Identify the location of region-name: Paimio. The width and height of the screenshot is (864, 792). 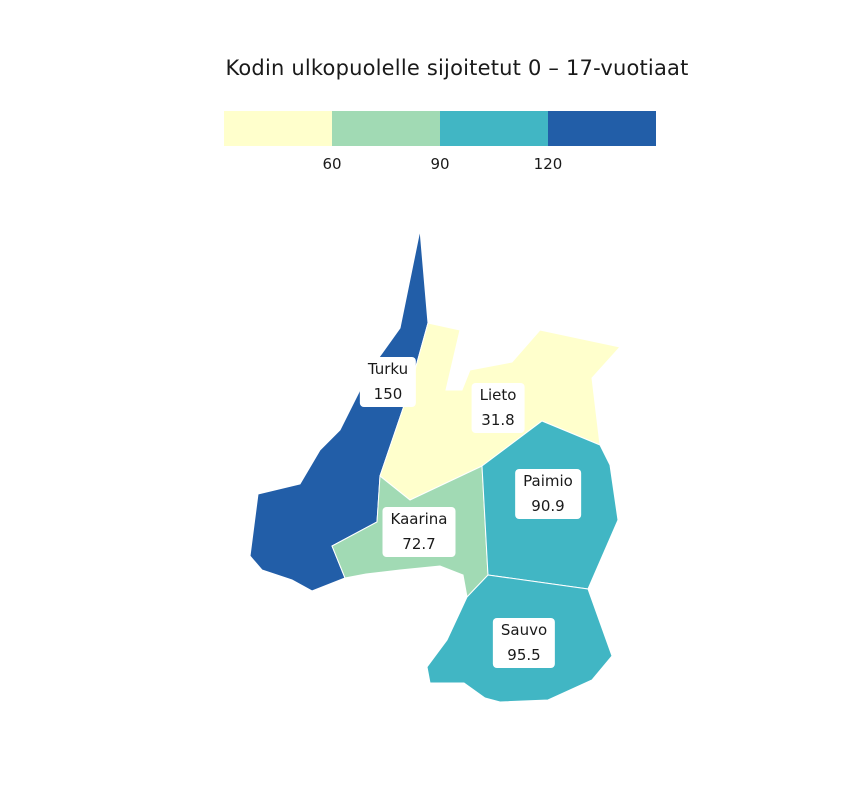
(548, 481).